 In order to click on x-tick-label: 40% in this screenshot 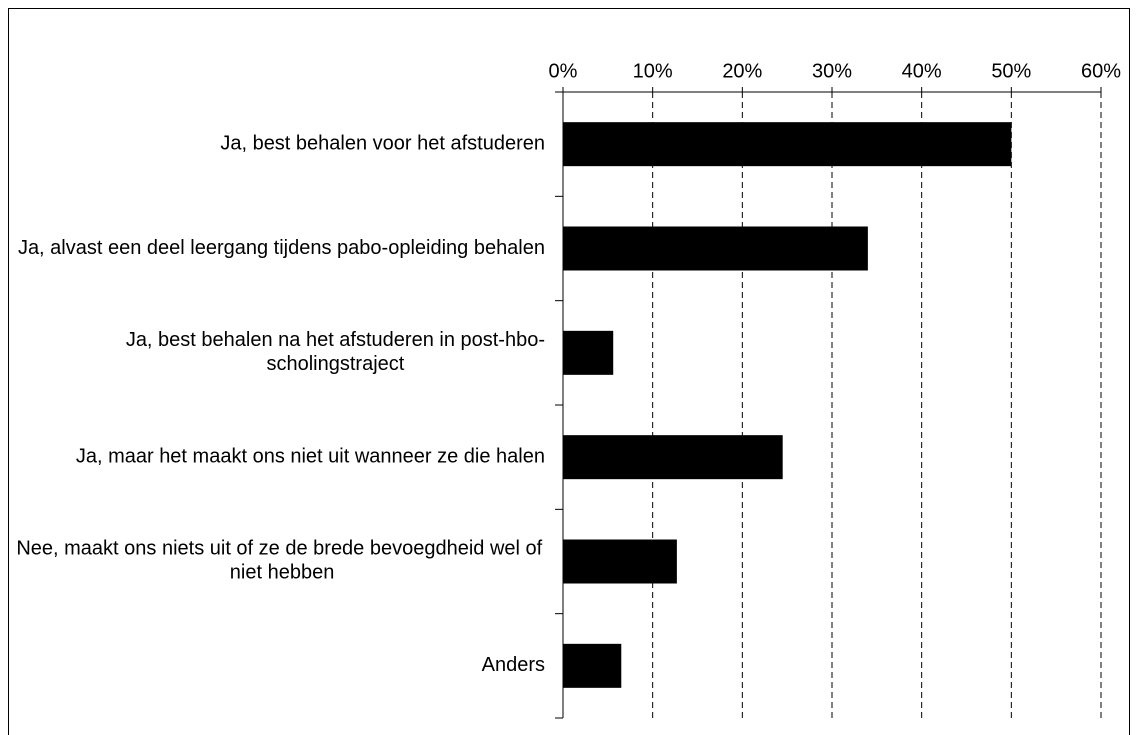, I will do `click(922, 71)`.